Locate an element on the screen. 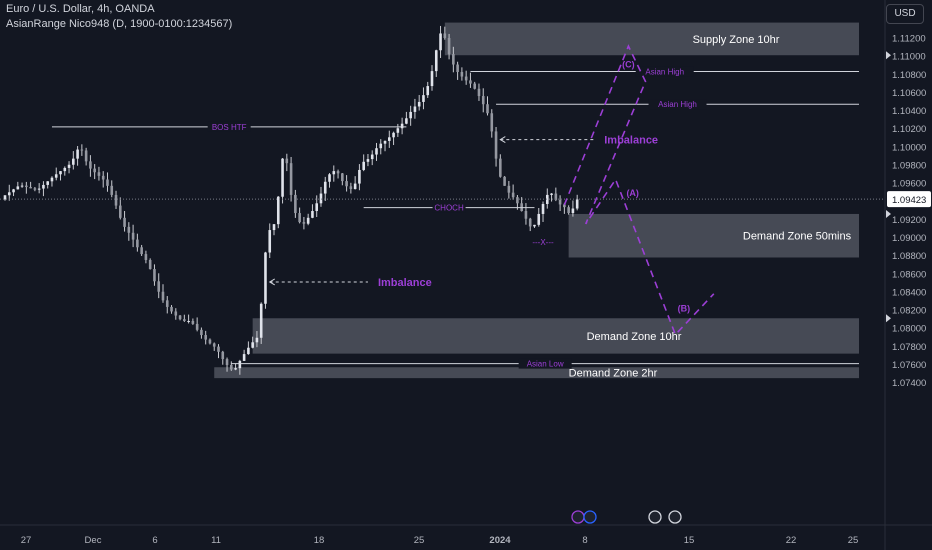  arrow-head is located at coordinates (271, 282).